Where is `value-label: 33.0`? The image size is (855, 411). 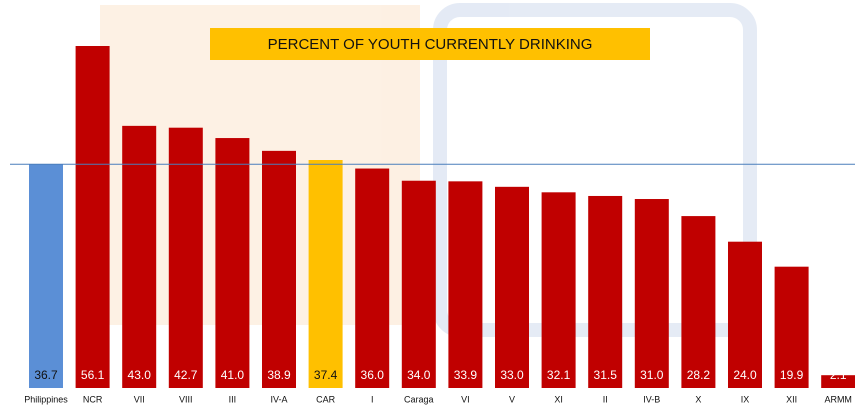 value-label: 33.0 is located at coordinates (512, 375).